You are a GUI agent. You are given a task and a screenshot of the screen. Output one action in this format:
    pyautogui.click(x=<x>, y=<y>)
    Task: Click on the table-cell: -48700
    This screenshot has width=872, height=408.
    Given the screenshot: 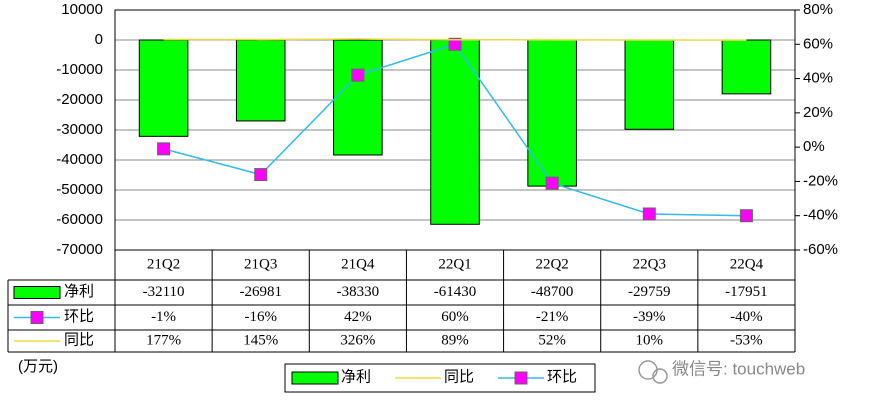 What is the action you would take?
    pyautogui.click(x=552, y=292)
    